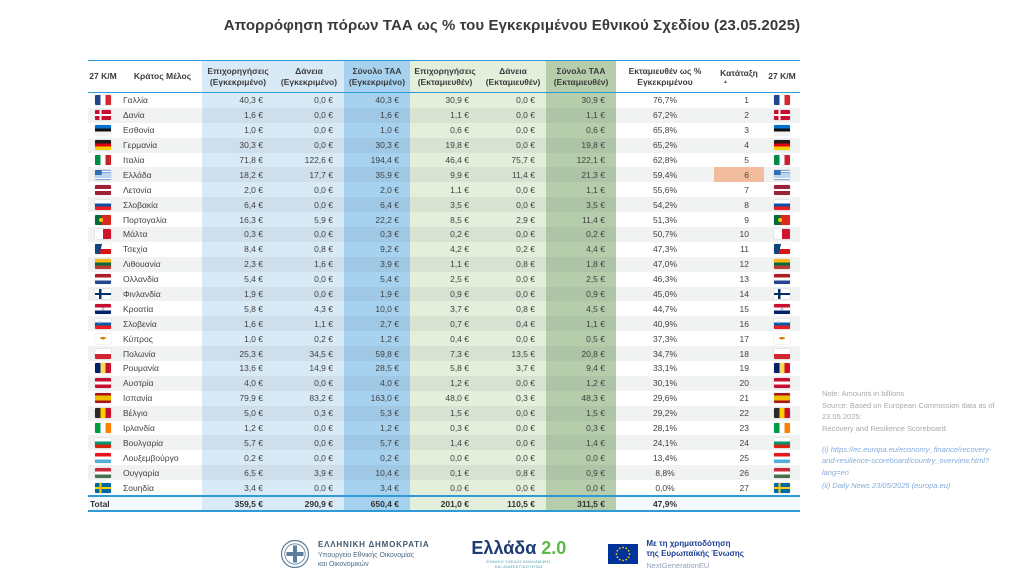  Describe the element at coordinates (238, 309) in the screenshot. I see `grants-approved-cell: 5,8 €` at that location.